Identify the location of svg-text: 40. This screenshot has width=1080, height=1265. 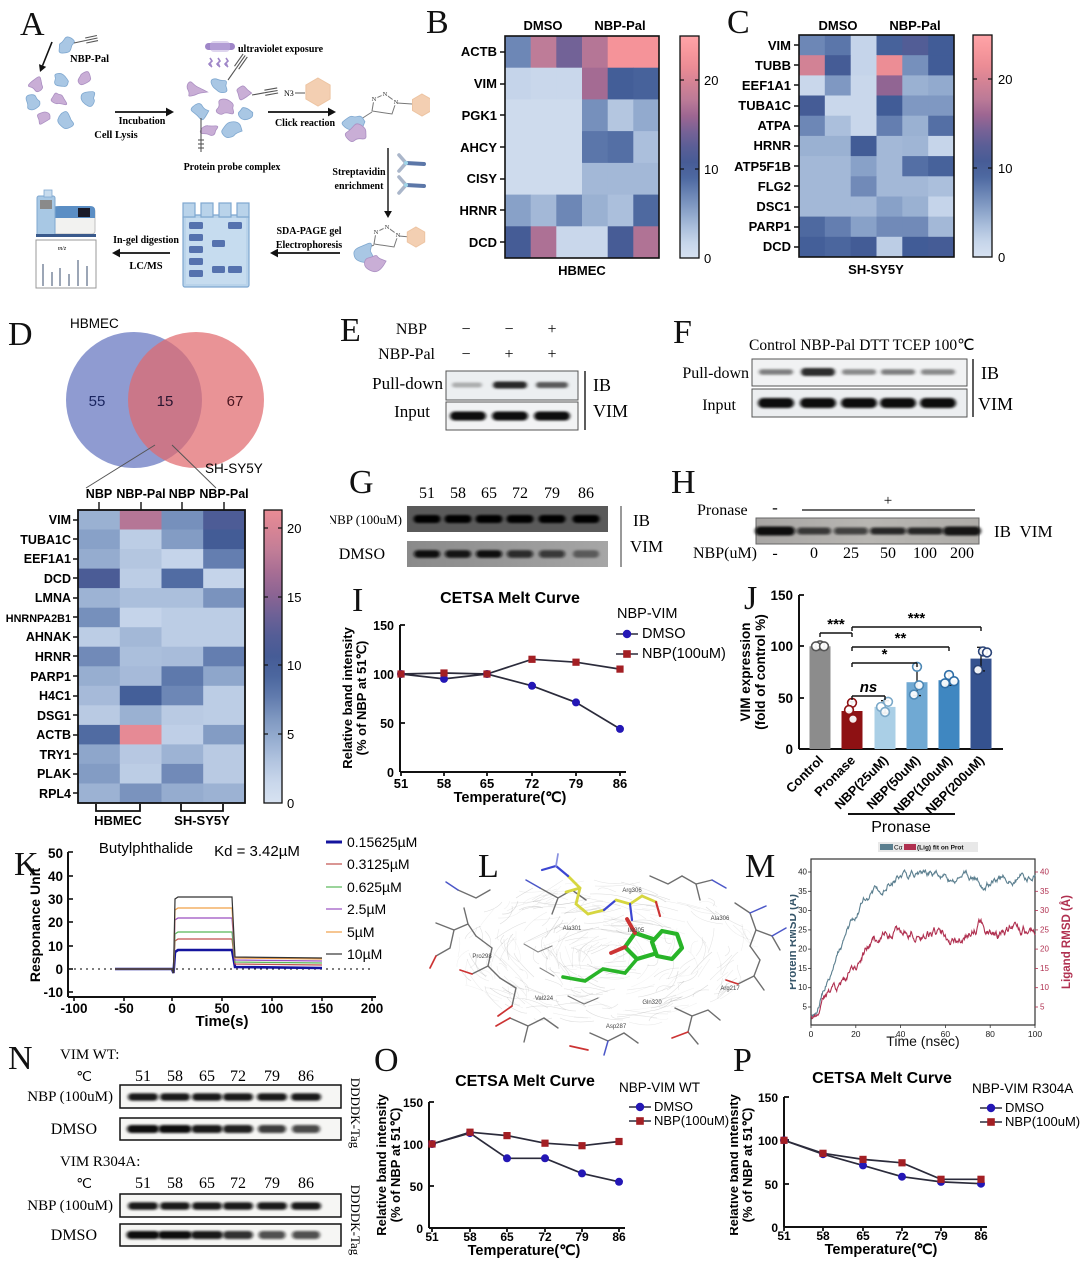
(802, 872).